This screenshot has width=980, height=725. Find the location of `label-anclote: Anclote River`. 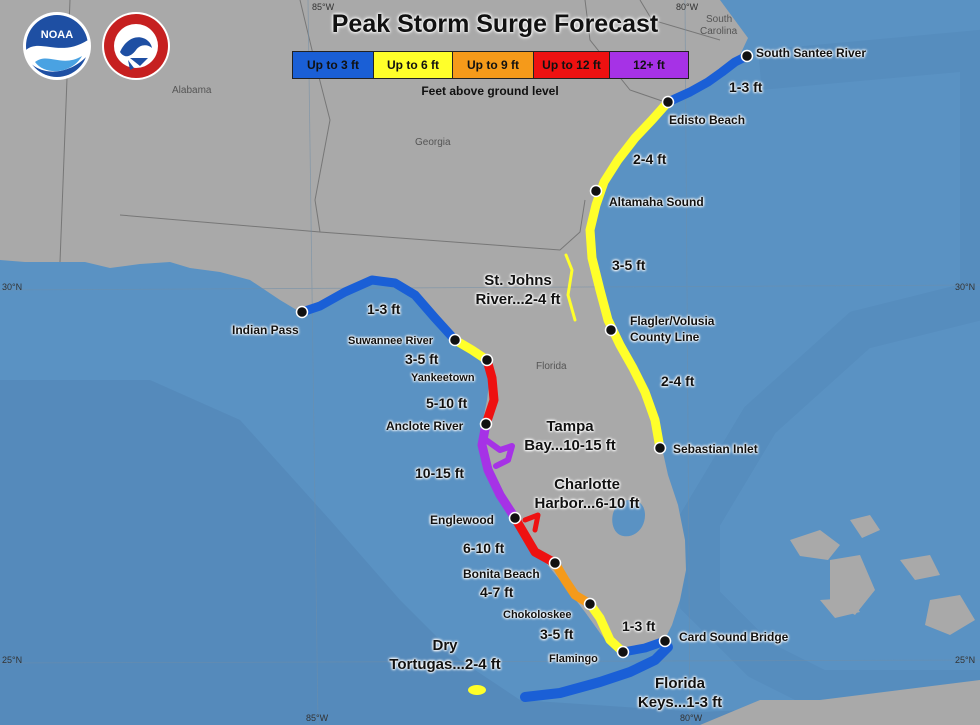

label-anclote: Anclote River is located at coordinates (425, 426).